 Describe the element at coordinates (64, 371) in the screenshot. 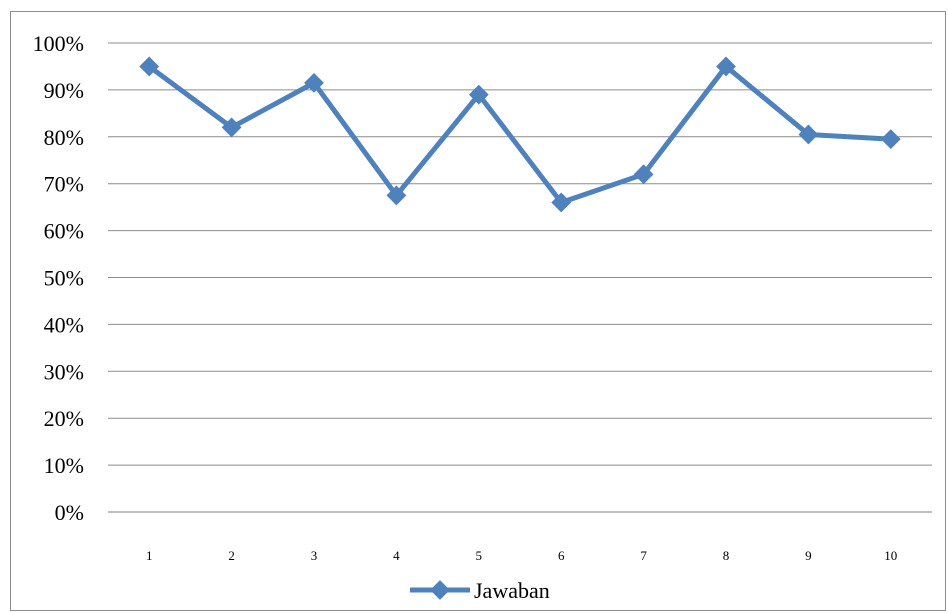

I see `y-tick-label: 30%` at that location.